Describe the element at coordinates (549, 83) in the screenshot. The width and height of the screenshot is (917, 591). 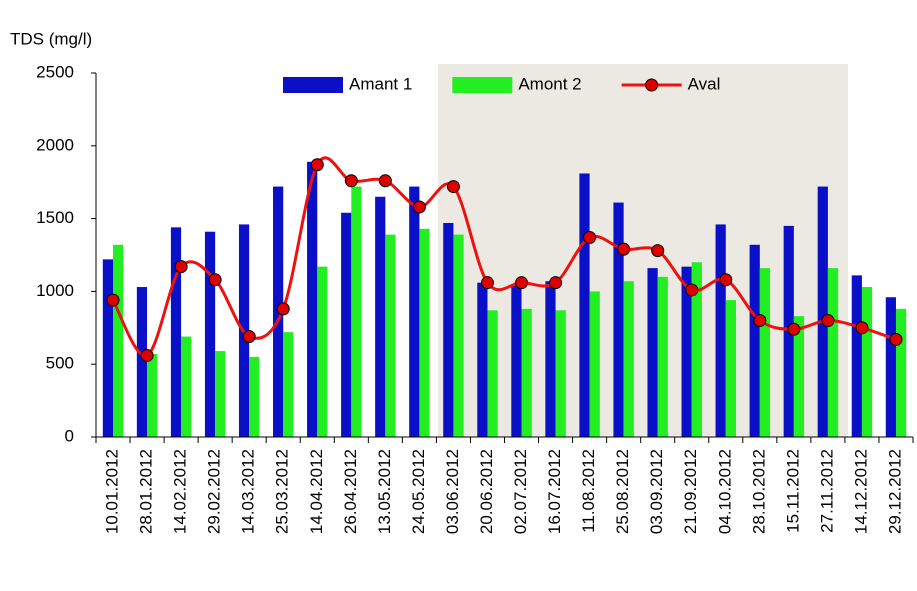
I see `legend-label: Amont 2` at that location.